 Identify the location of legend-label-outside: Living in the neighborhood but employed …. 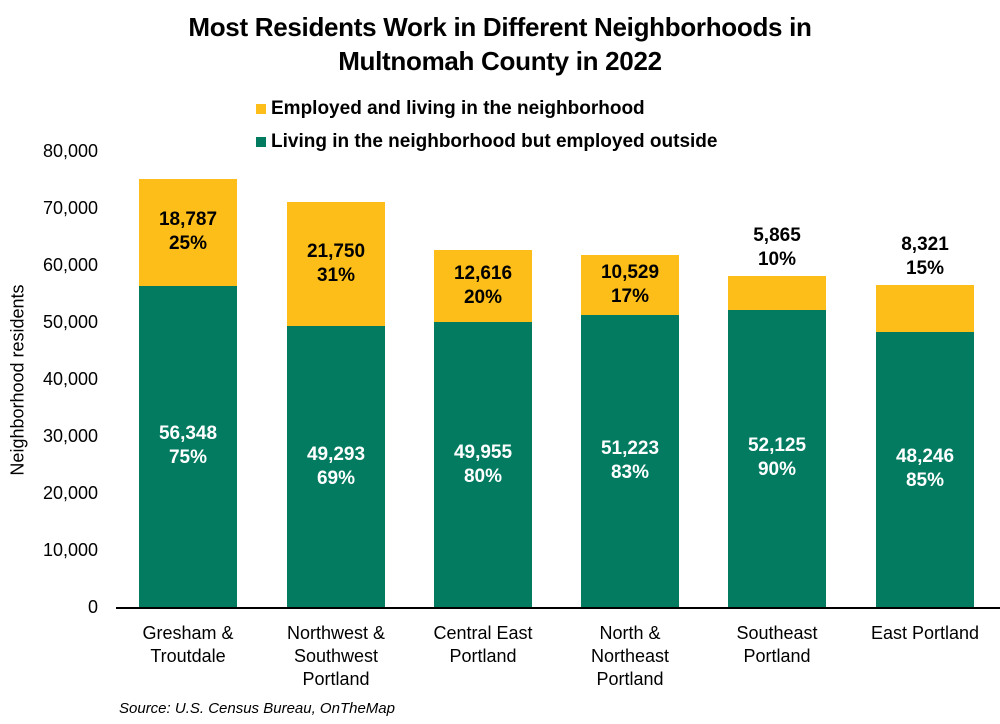
(494, 141).